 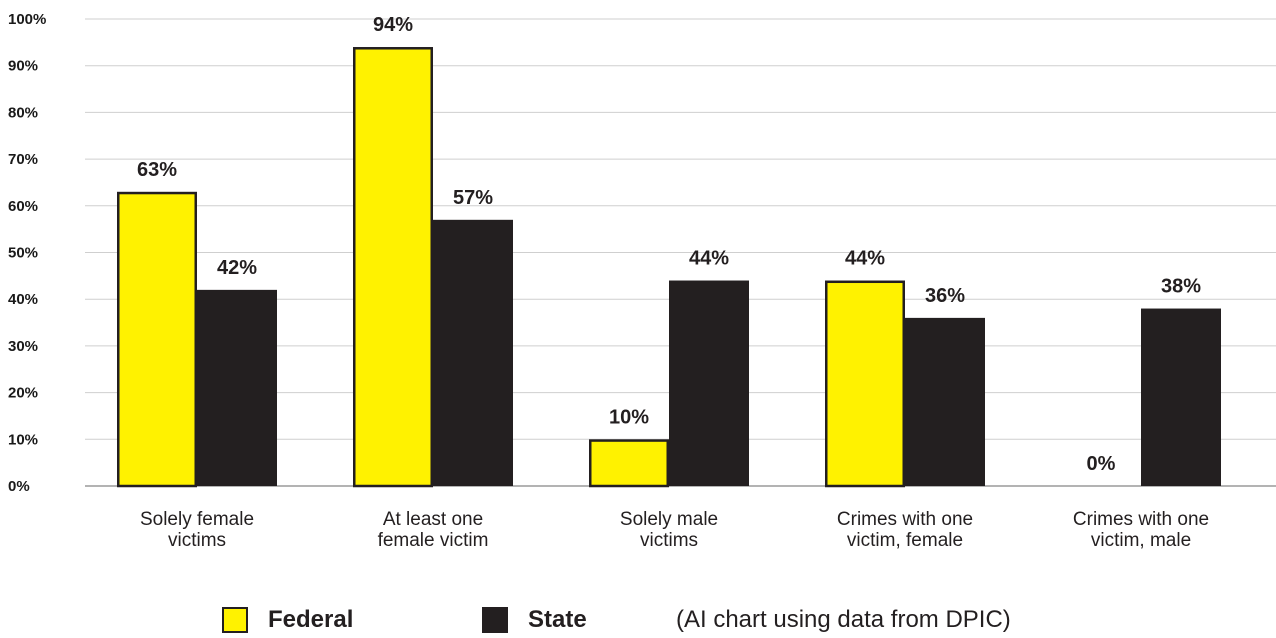 What do you see at coordinates (629, 417) in the screenshot?
I see `data-label-federal: 10%` at bounding box center [629, 417].